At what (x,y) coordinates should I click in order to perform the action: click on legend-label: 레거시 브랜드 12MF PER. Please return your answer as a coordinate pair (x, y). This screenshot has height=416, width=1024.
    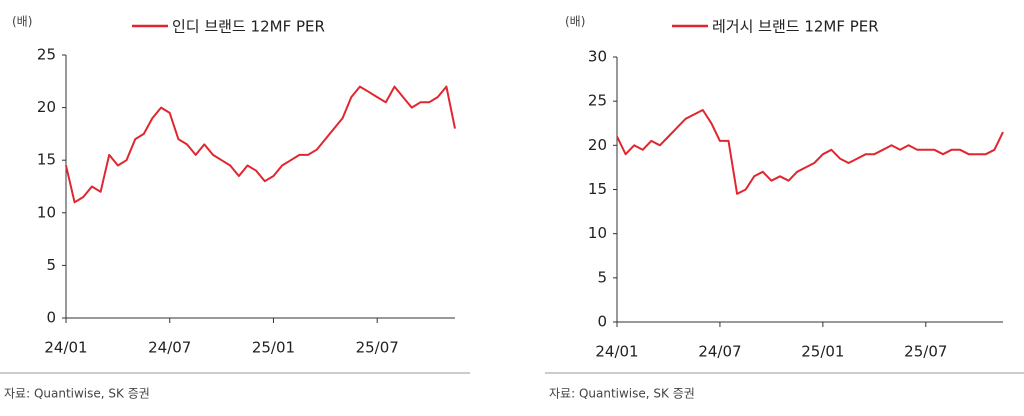
    Looking at the image, I should click on (795, 27).